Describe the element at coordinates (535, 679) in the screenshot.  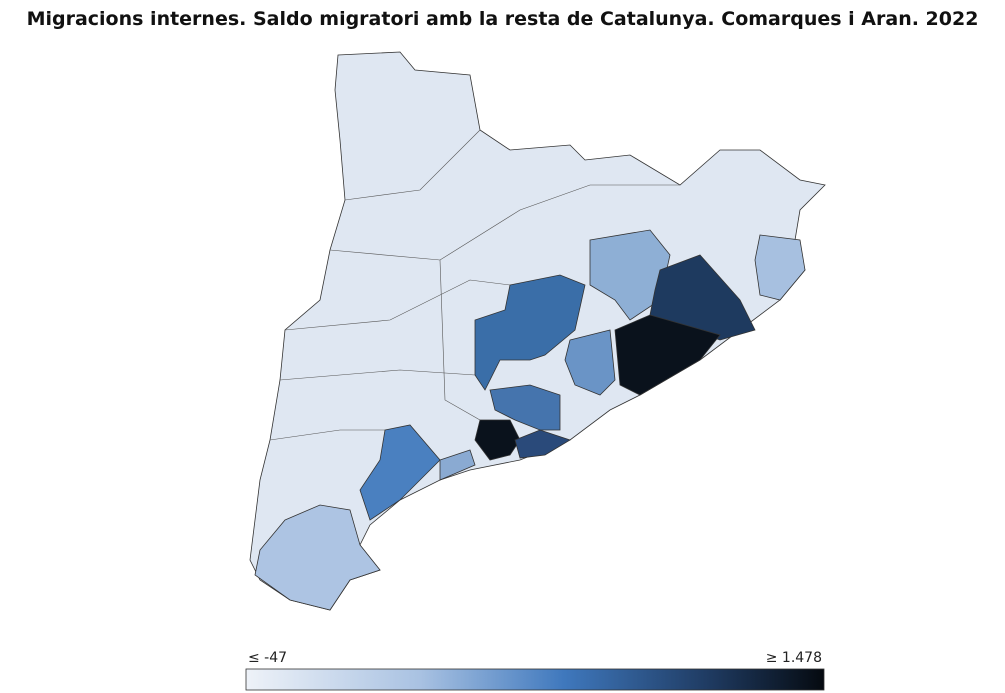
I see `legend-gradient` at that location.